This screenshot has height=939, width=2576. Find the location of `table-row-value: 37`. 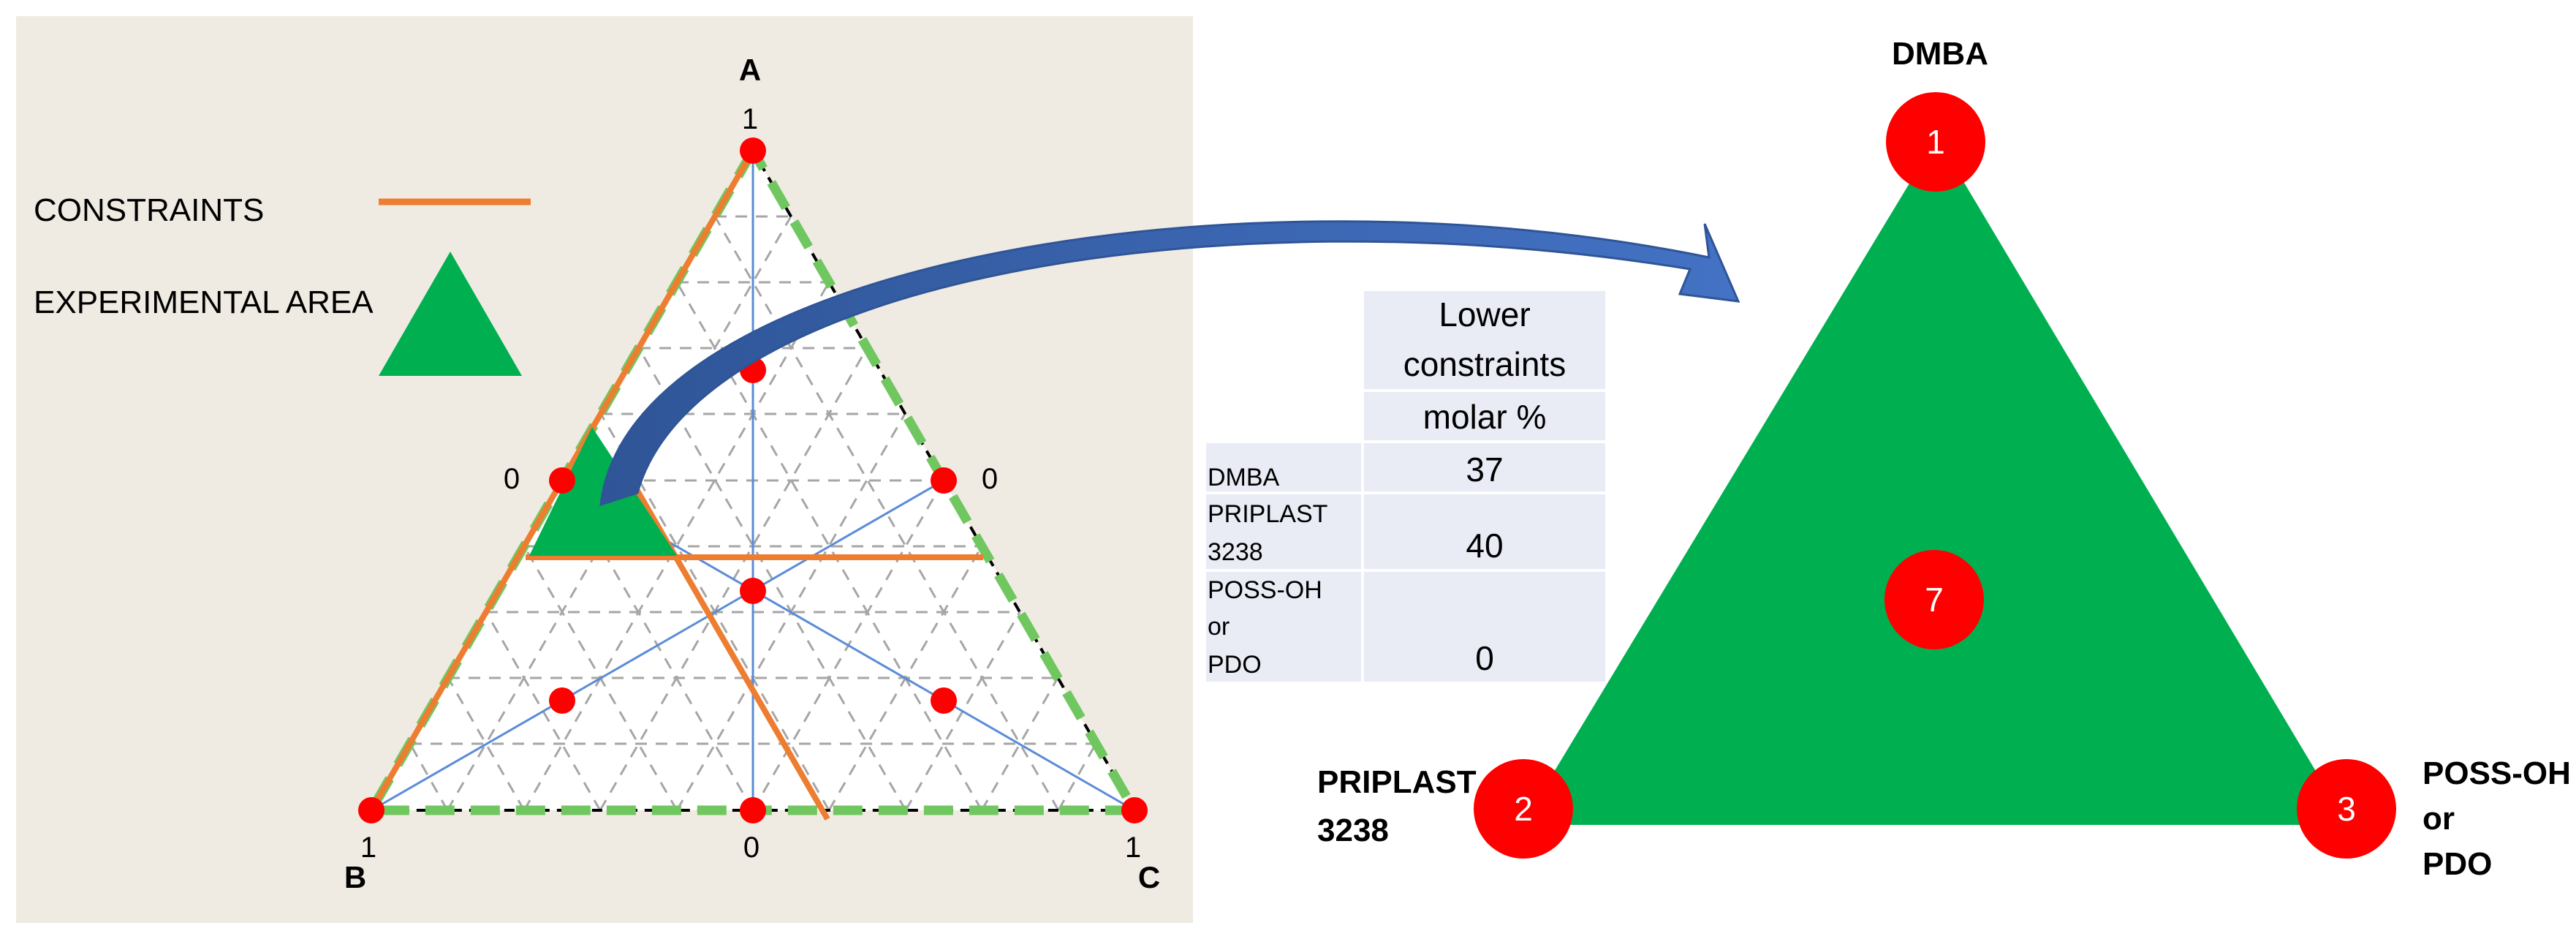

table-row-value: 37 is located at coordinates (1484, 469).